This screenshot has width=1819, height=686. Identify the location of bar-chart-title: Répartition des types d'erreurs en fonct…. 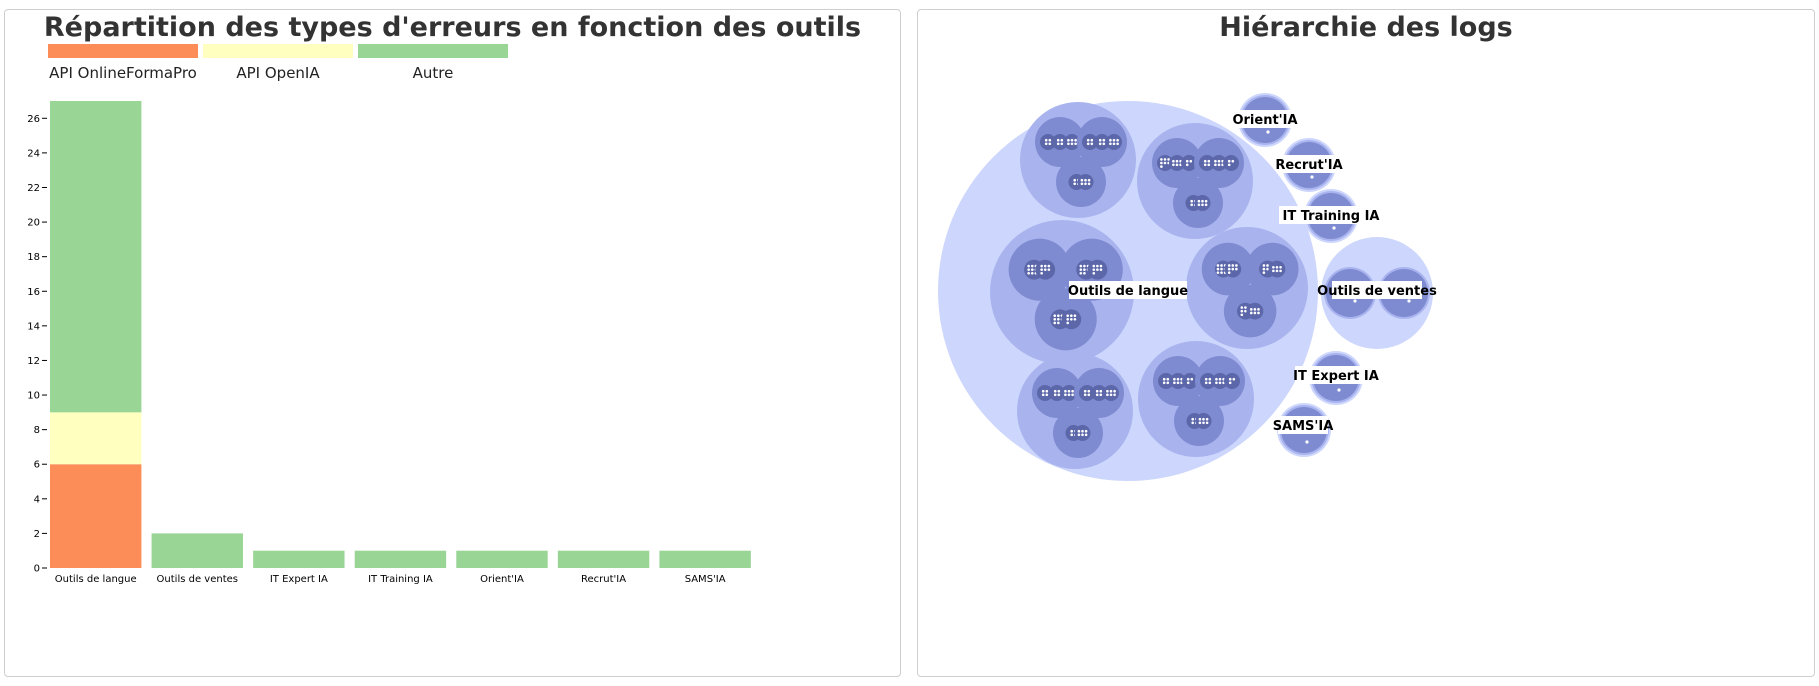
(452, 27).